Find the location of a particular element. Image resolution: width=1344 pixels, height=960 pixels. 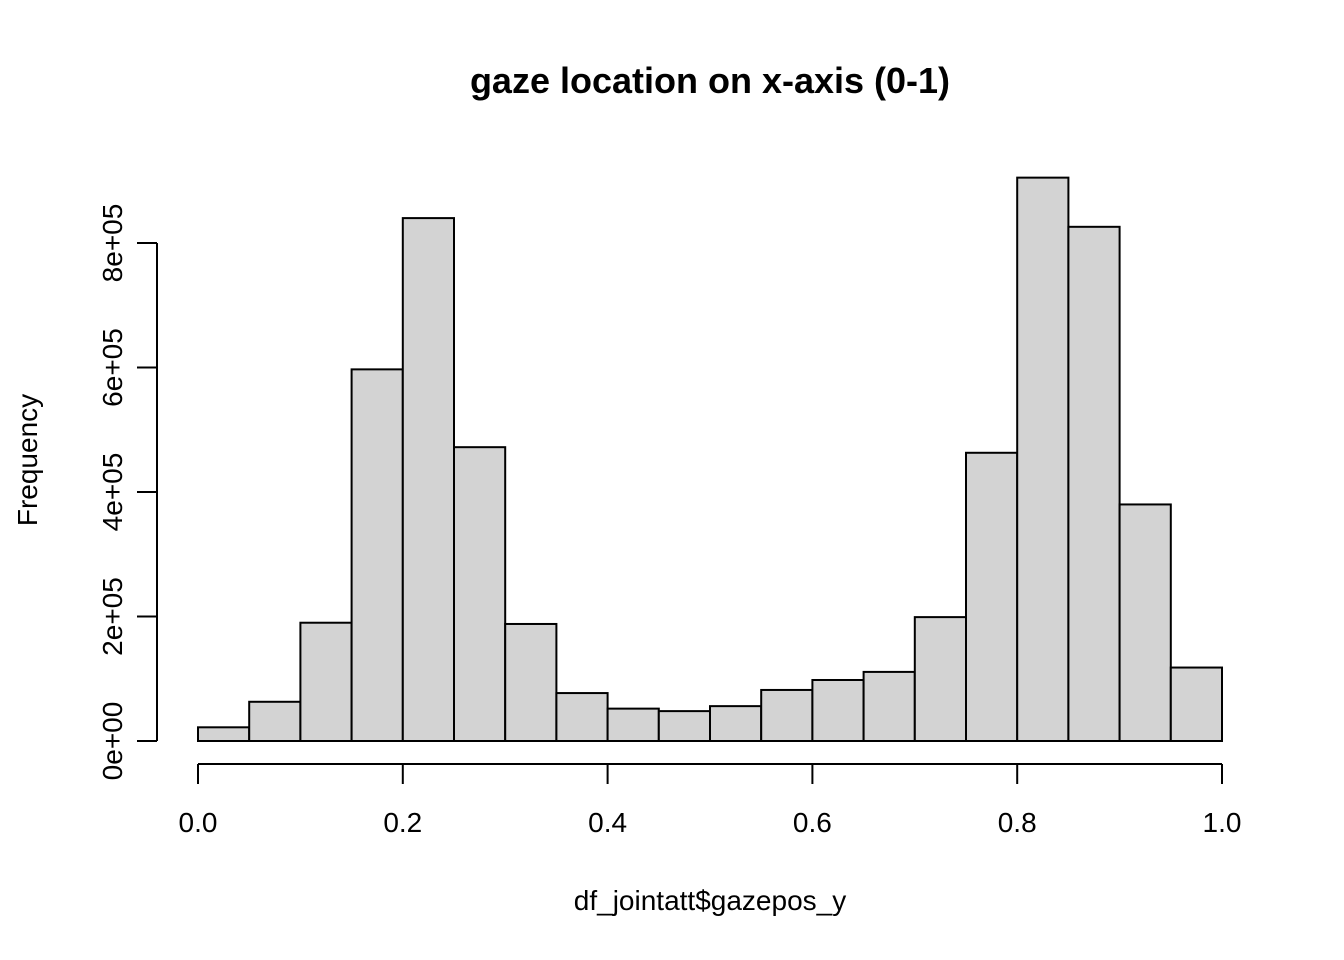

y-axis: 0e+00 2e+05 4e+05 6e+05 8e+05 is located at coordinates (127, 492).